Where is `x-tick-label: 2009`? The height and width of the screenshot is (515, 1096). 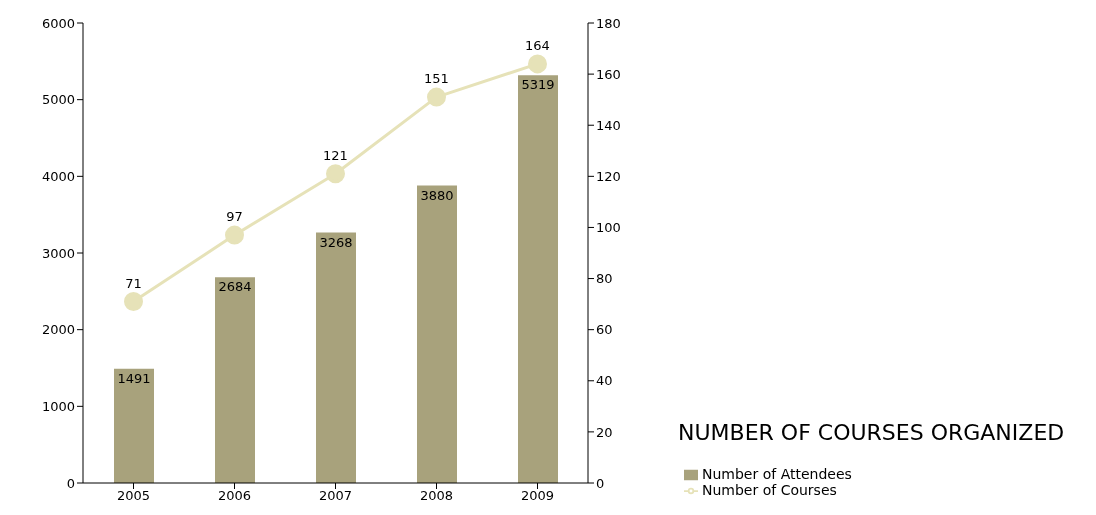 x-tick-label: 2009 is located at coordinates (537, 496).